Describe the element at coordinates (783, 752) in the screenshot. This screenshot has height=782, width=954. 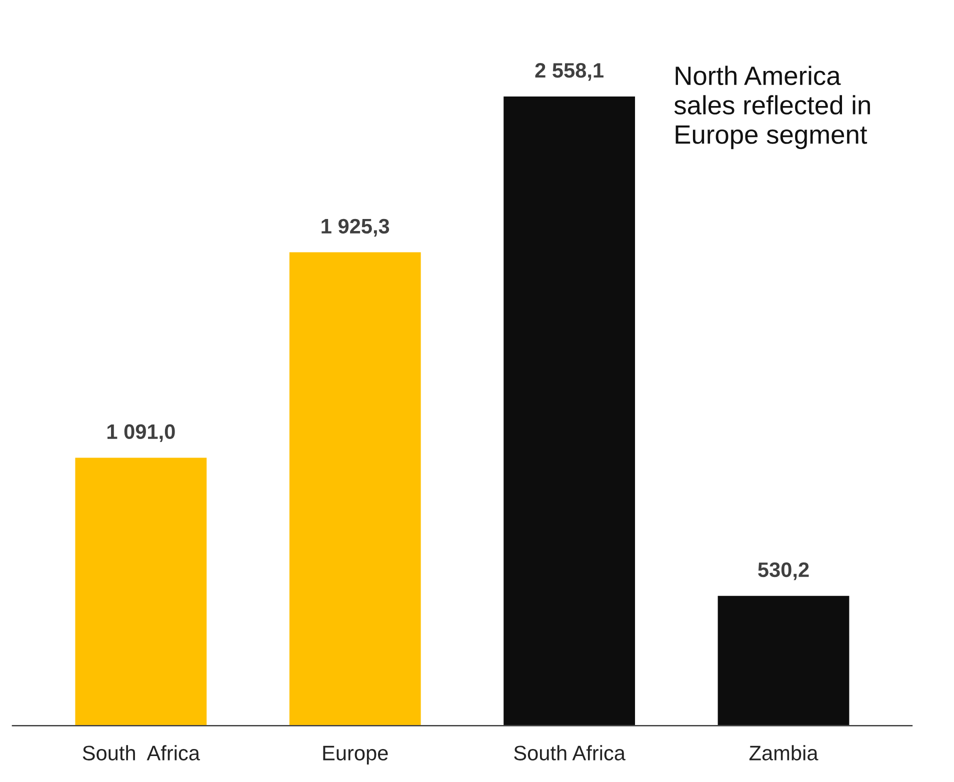
I see `x-tick-label: Zambia` at that location.